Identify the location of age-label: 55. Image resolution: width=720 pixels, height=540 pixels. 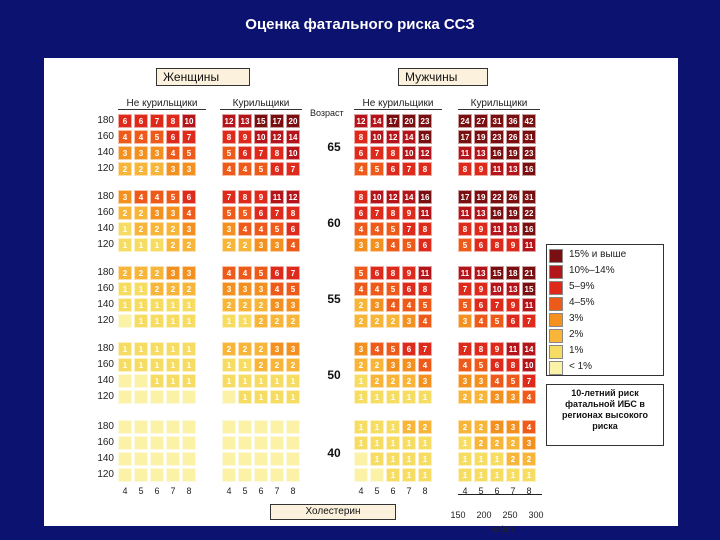
(334, 299).